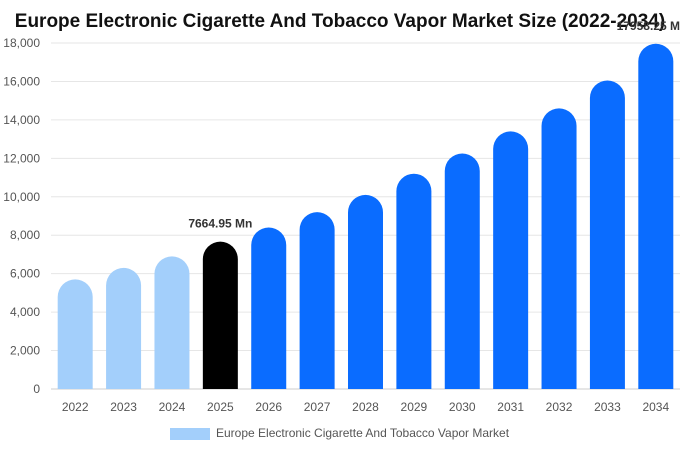 The width and height of the screenshot is (680, 450). What do you see at coordinates (648, 26) in the screenshot?
I see `data-label: 17958.25 M` at bounding box center [648, 26].